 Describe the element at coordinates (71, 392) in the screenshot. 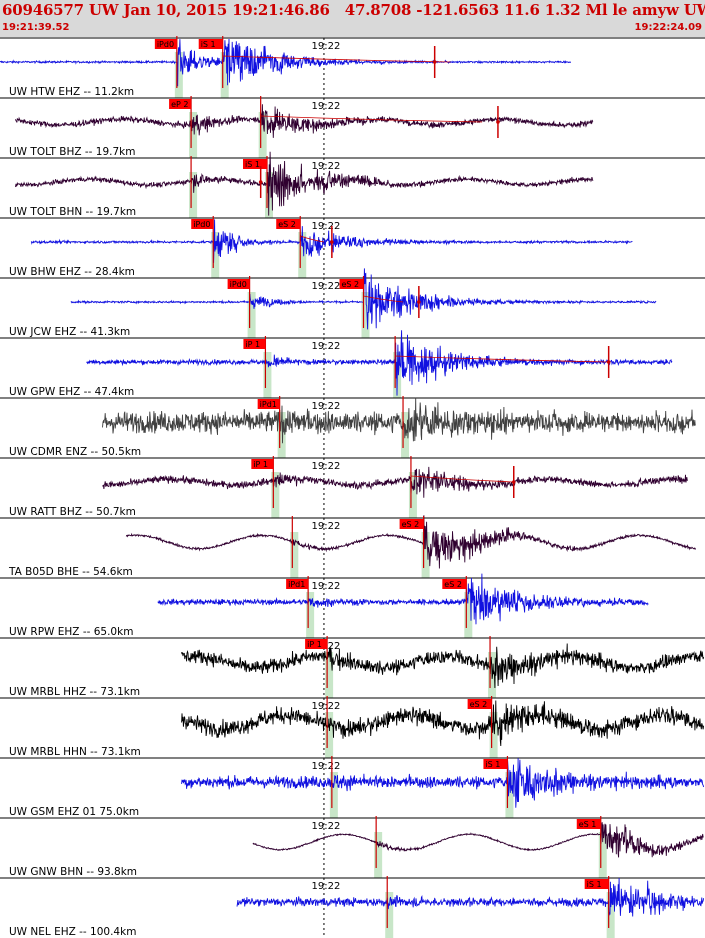

I see `station-label: UW GPW EHZ -- 47.4km` at that location.